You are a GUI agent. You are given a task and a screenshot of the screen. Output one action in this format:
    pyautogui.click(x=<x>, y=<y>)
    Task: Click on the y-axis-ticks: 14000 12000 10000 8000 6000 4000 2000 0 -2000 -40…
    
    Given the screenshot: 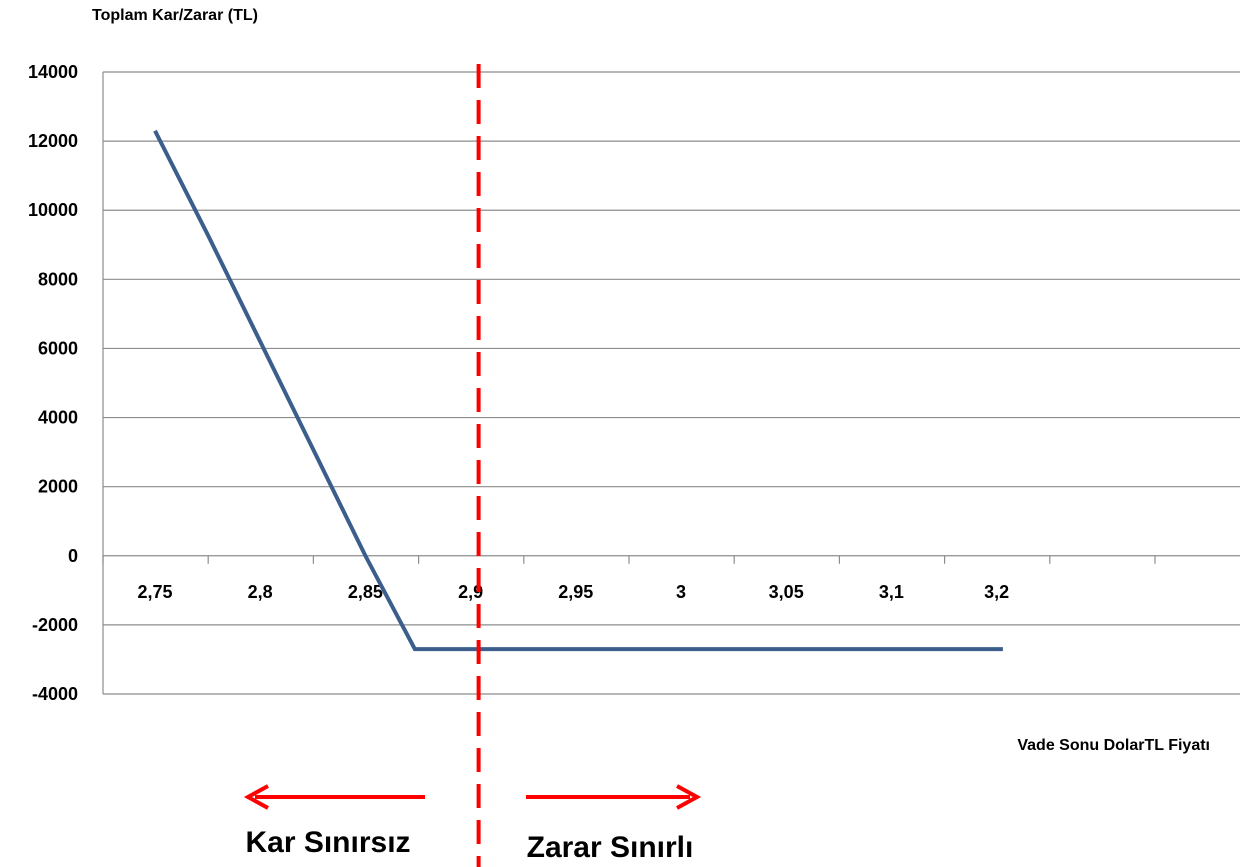 What is the action you would take?
    pyautogui.click(x=53, y=383)
    